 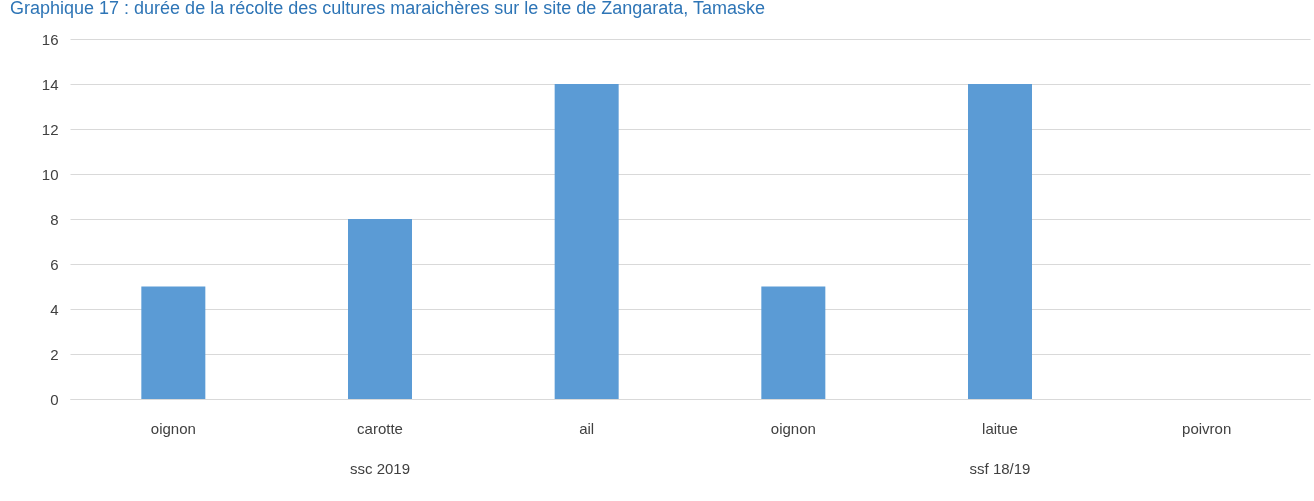 What do you see at coordinates (50, 39) in the screenshot?
I see `y-tick-label: 16` at bounding box center [50, 39].